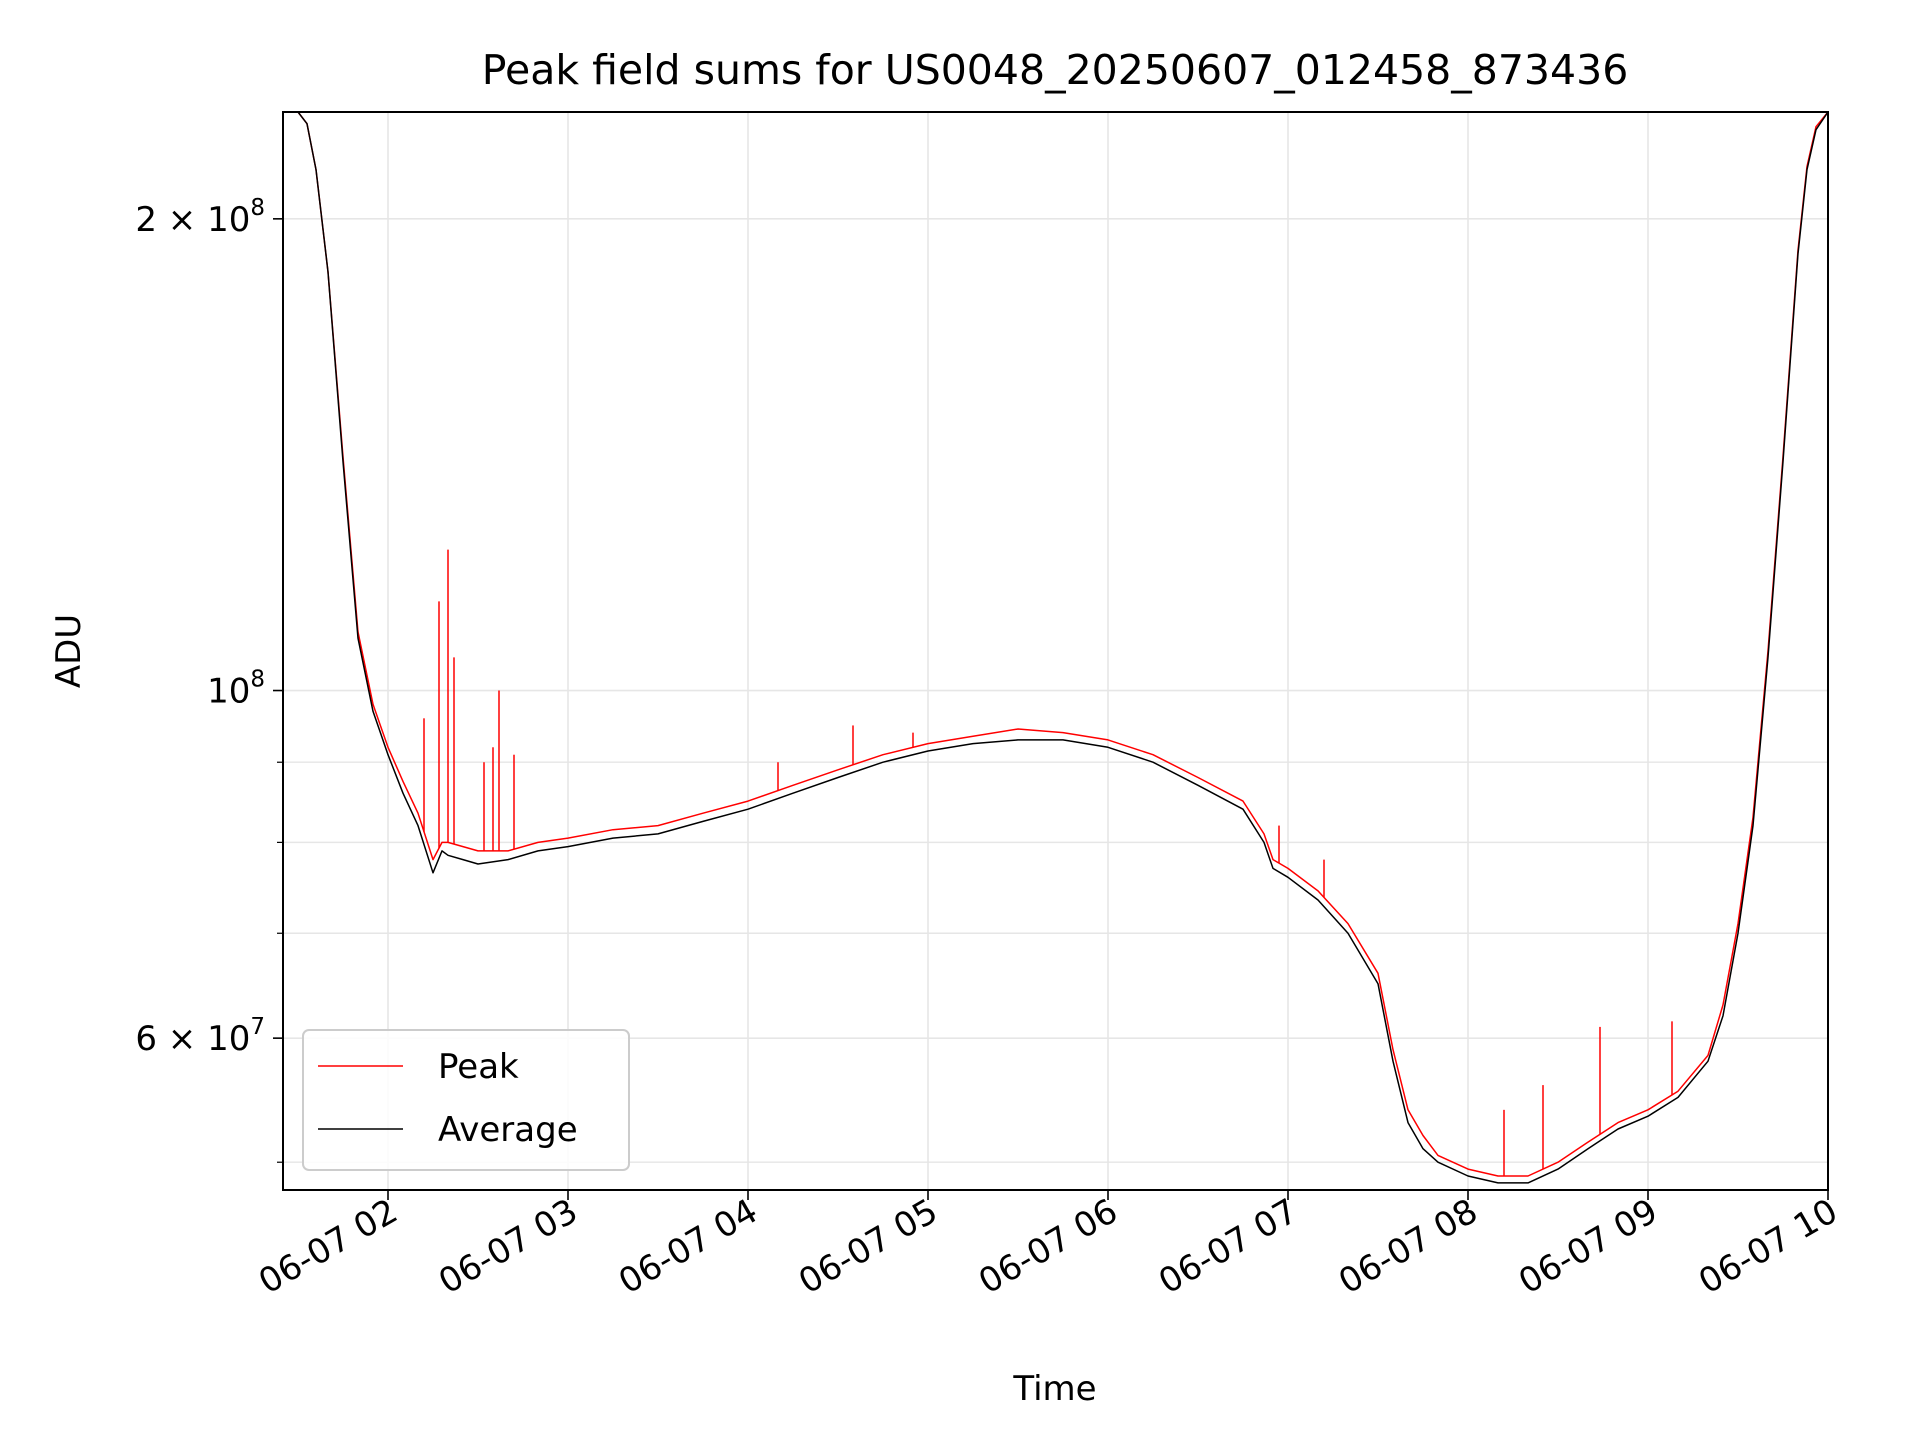  What do you see at coordinates (192, 1039) in the screenshot?
I see `y-tick-label-mantissa: 6 × 10` at bounding box center [192, 1039].